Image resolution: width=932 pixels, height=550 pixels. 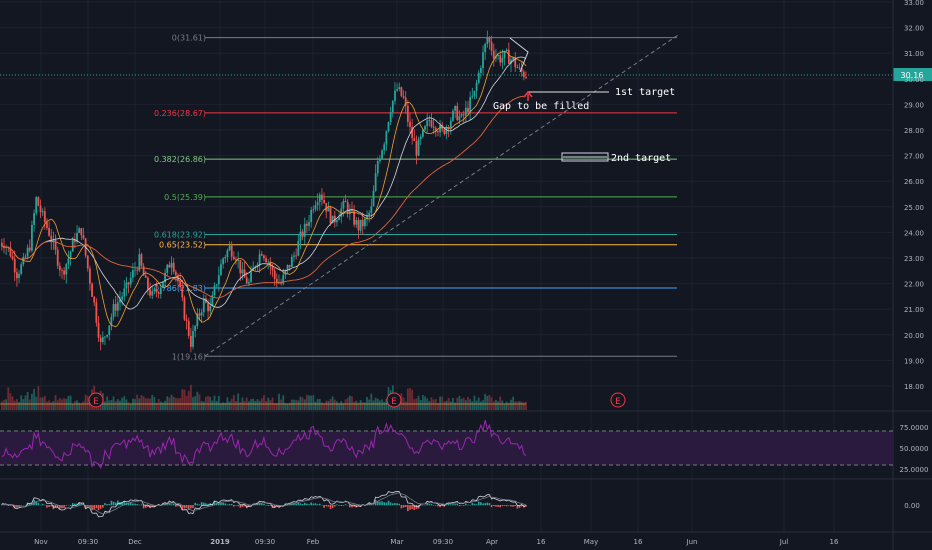 I want to click on target-annotations: 1st target Gap to be filled 2nd target, so click(x=584, y=100).